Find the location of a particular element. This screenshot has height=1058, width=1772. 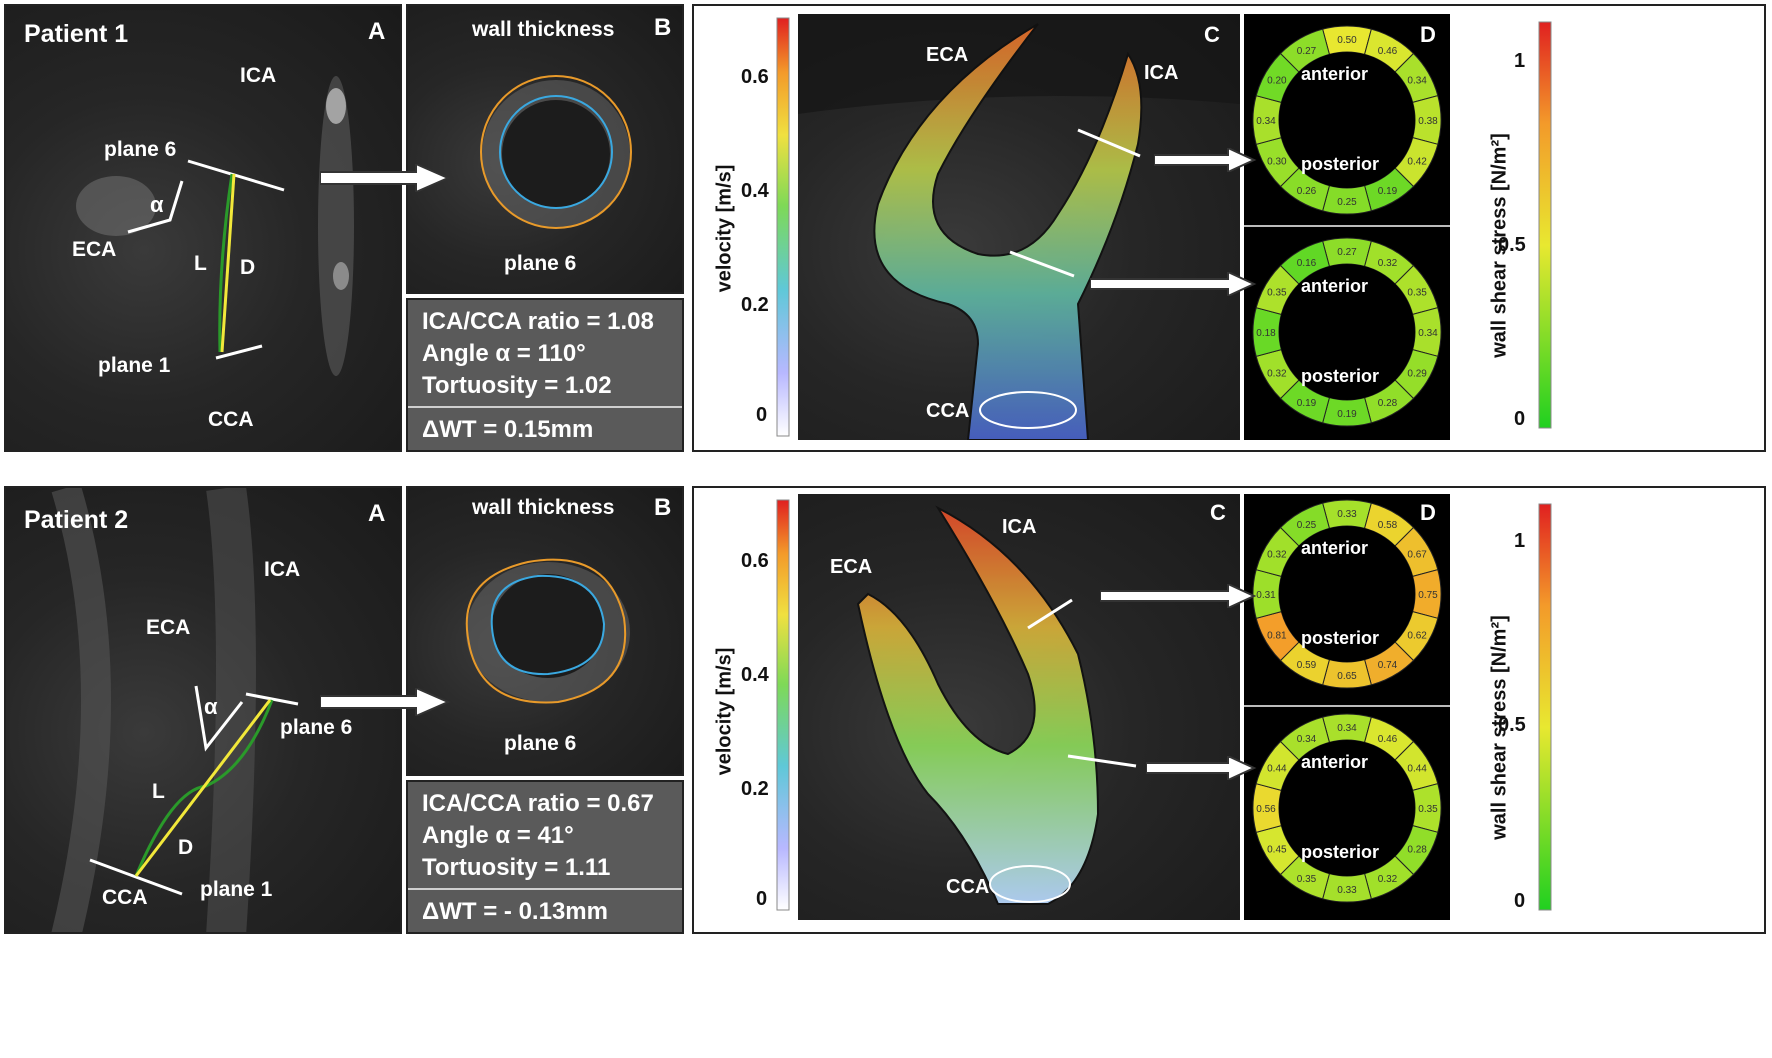

p2-velocity-axis-label: velocity [m/s] is located at coordinates (724, 711).